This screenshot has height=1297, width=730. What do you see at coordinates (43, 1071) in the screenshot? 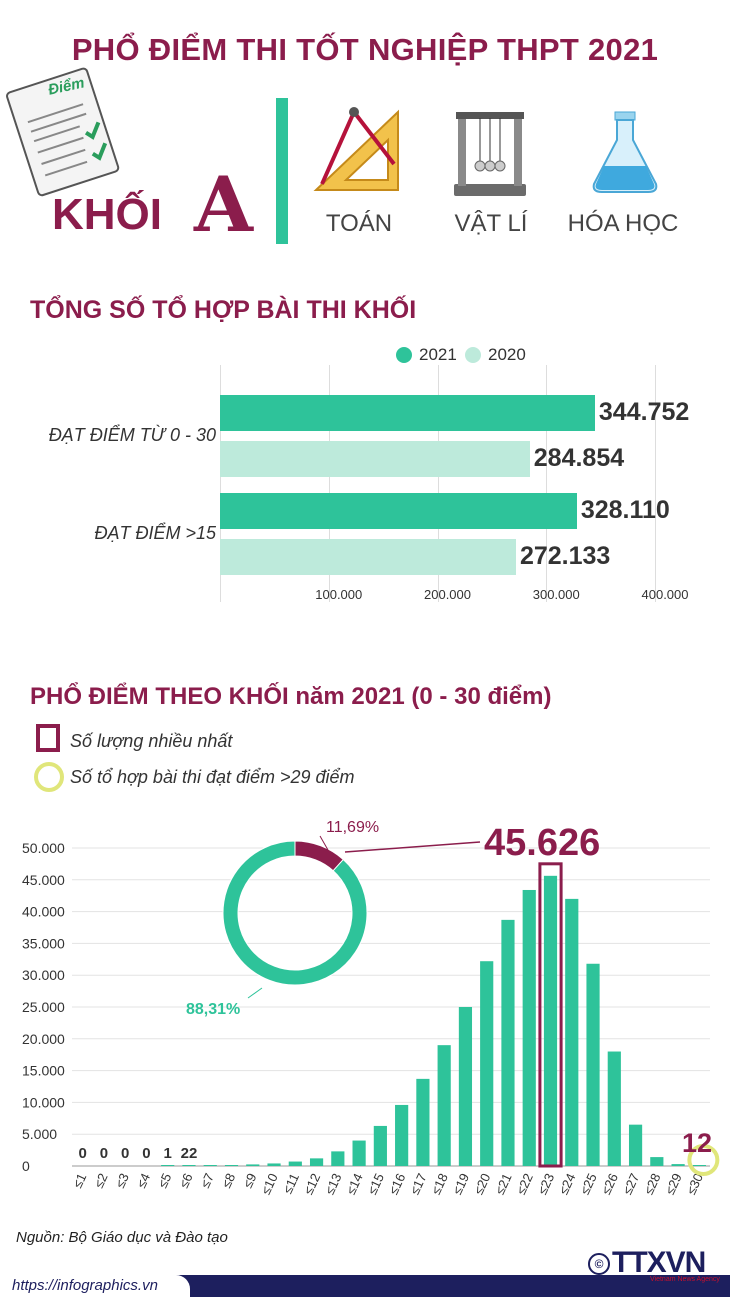
I see `y-tick-label: 15.000` at bounding box center [43, 1071].